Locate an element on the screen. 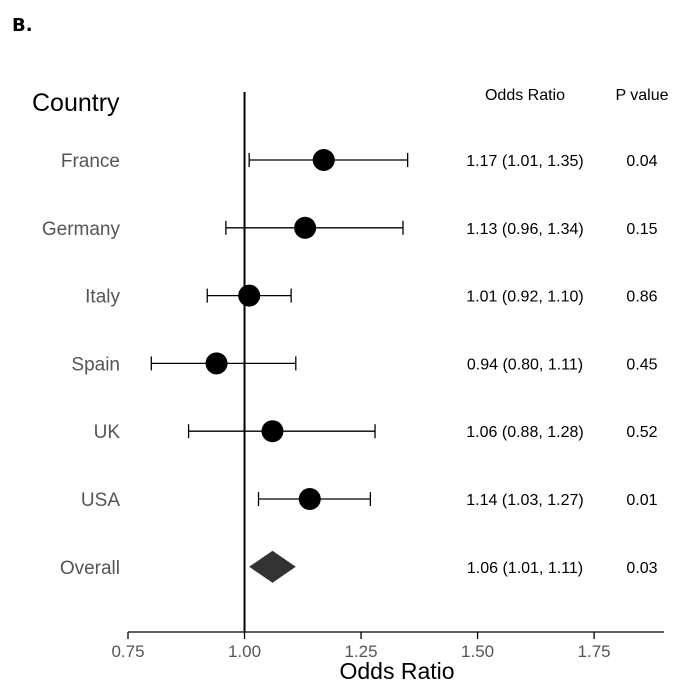 This screenshot has height=686, width=677. point-estimate-germany is located at coordinates (305, 227).